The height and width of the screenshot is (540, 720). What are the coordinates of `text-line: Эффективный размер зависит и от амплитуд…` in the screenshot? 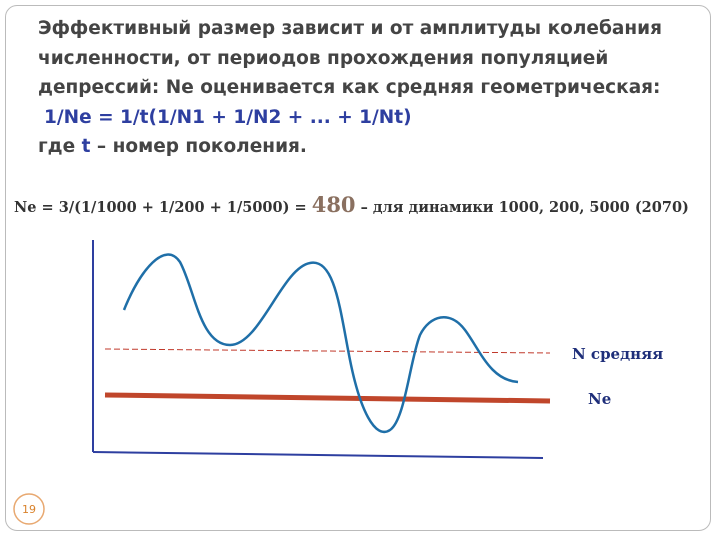 It's located at (350, 28).